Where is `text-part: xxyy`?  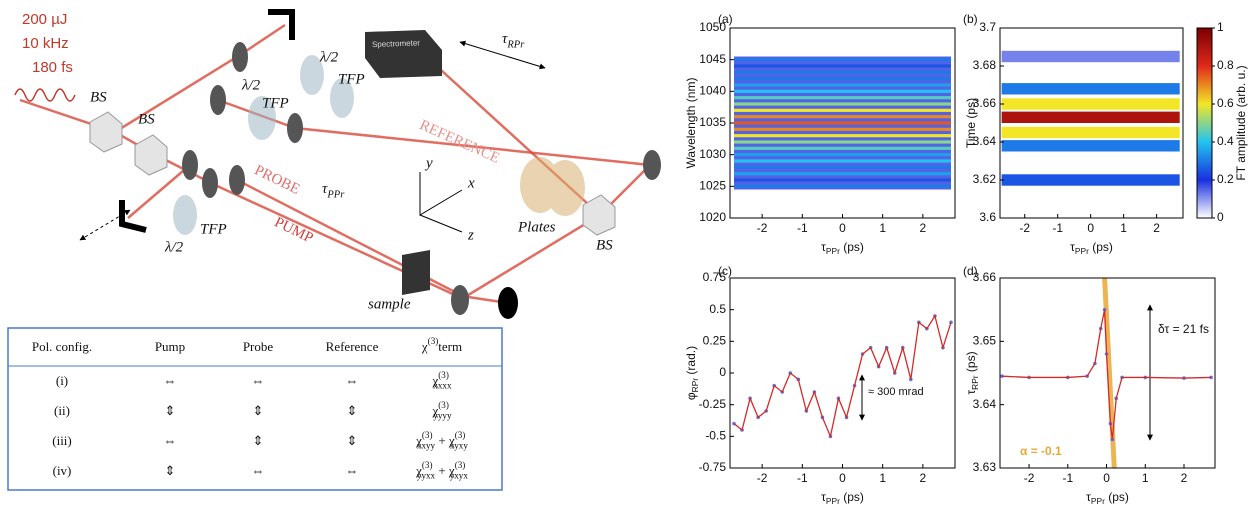
text-part: xxyy is located at coordinates (426, 446).